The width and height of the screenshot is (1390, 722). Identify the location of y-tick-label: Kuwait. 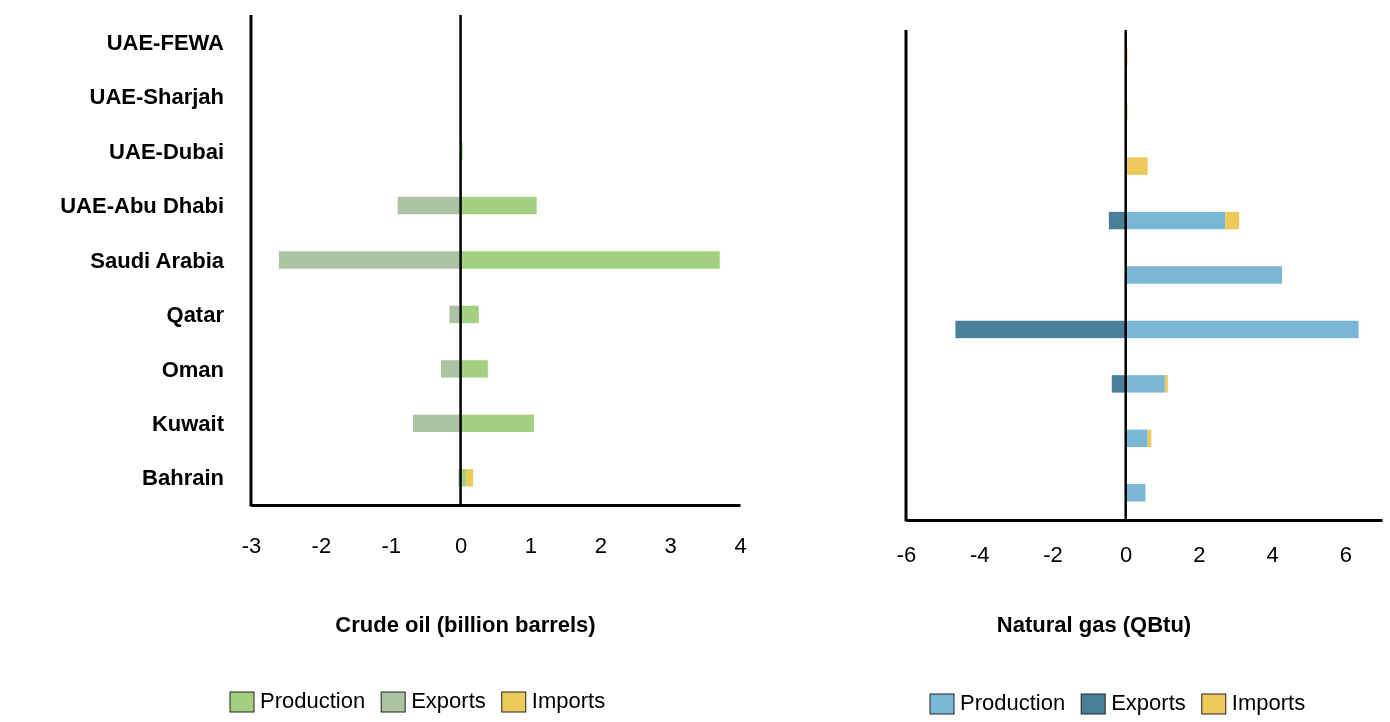
(188, 424).